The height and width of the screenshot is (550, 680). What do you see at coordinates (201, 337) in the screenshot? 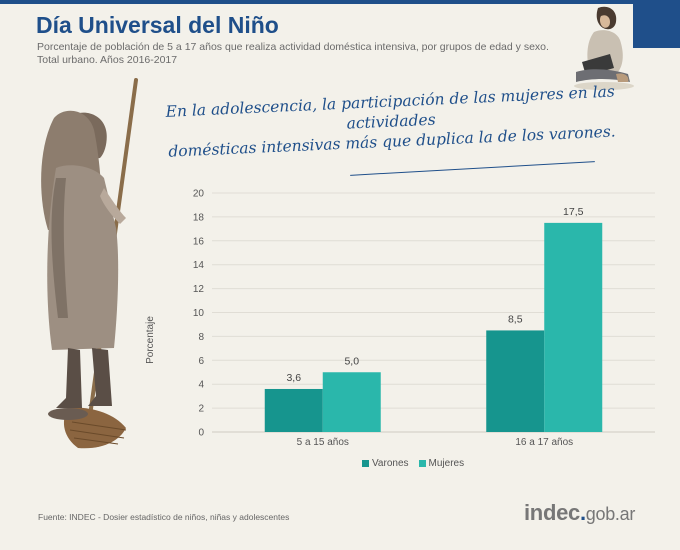
I see `y-tick-label: 8` at bounding box center [201, 337].